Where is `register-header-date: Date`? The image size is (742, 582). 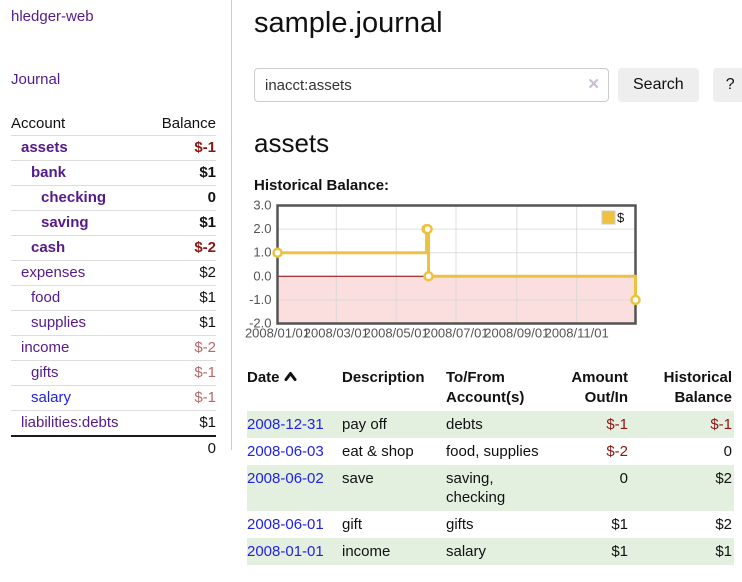
register-header-date: Date is located at coordinates (294, 388).